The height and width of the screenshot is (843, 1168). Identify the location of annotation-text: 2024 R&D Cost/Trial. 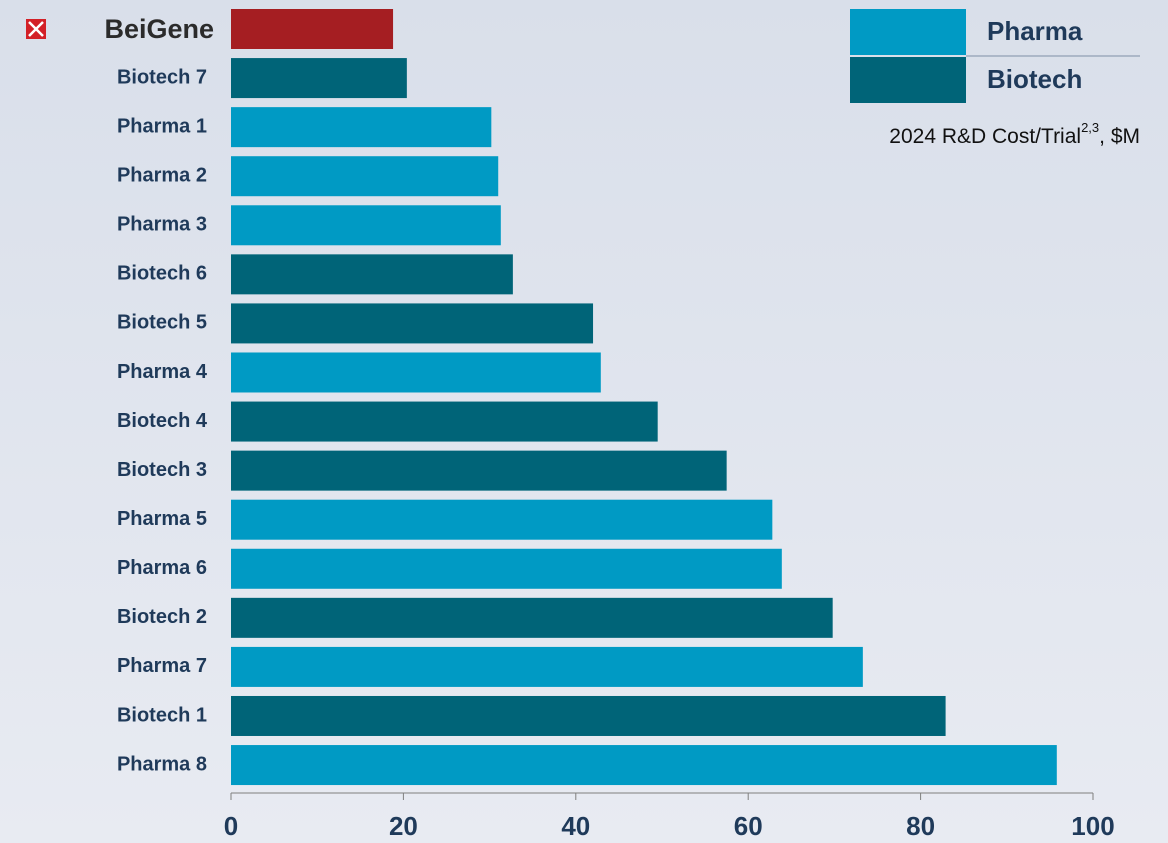
(985, 136).